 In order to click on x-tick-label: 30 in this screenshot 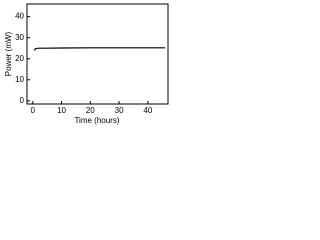, I will do `click(119, 110)`.